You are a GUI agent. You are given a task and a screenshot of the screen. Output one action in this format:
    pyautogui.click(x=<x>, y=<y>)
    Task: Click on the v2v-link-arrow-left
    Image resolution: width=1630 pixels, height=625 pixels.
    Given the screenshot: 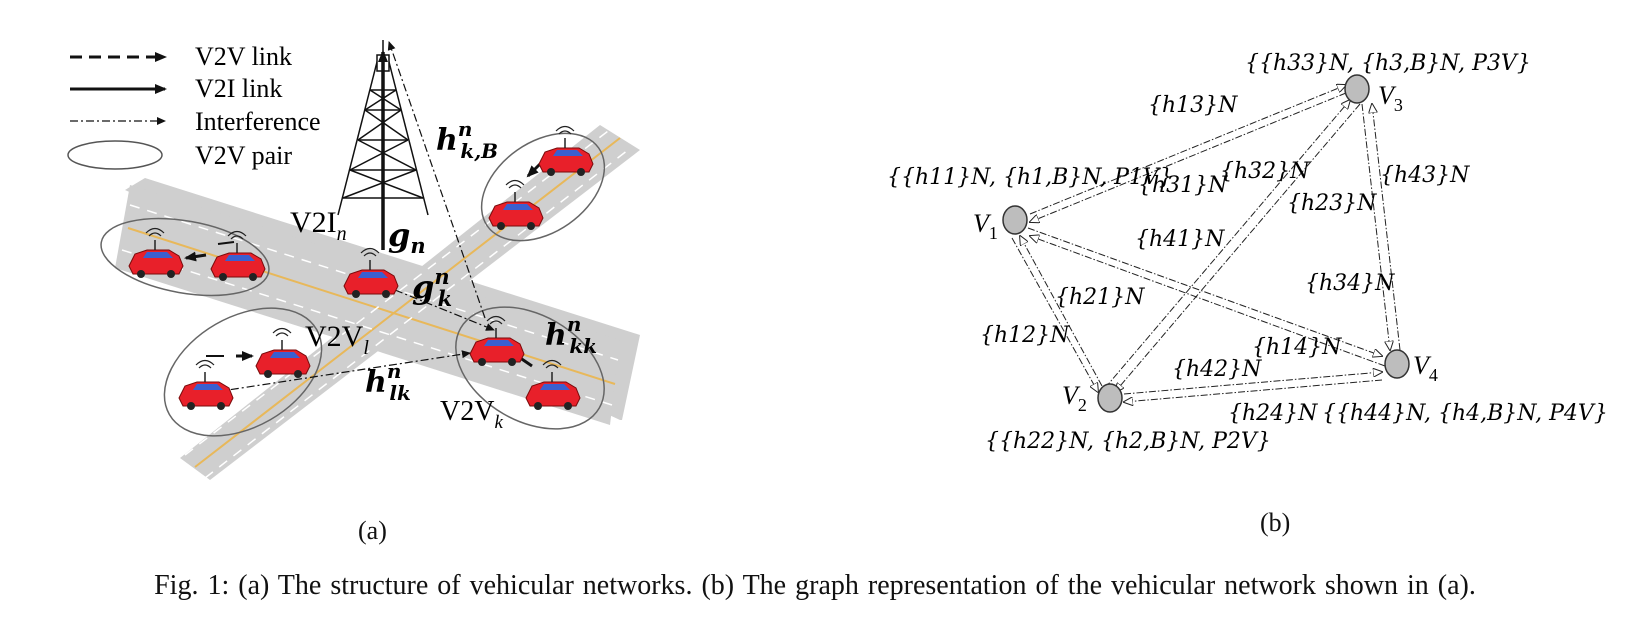 What is the action you would take?
    pyautogui.click(x=195, y=256)
    